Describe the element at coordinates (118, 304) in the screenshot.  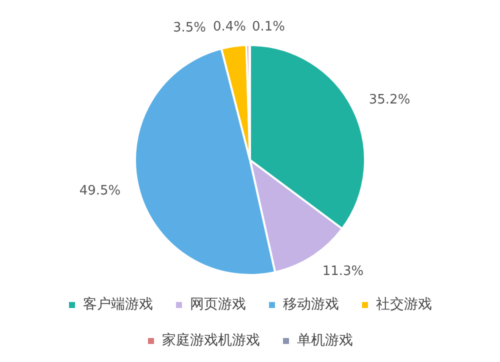
I see `legend-label: 客户端游戏` at that location.